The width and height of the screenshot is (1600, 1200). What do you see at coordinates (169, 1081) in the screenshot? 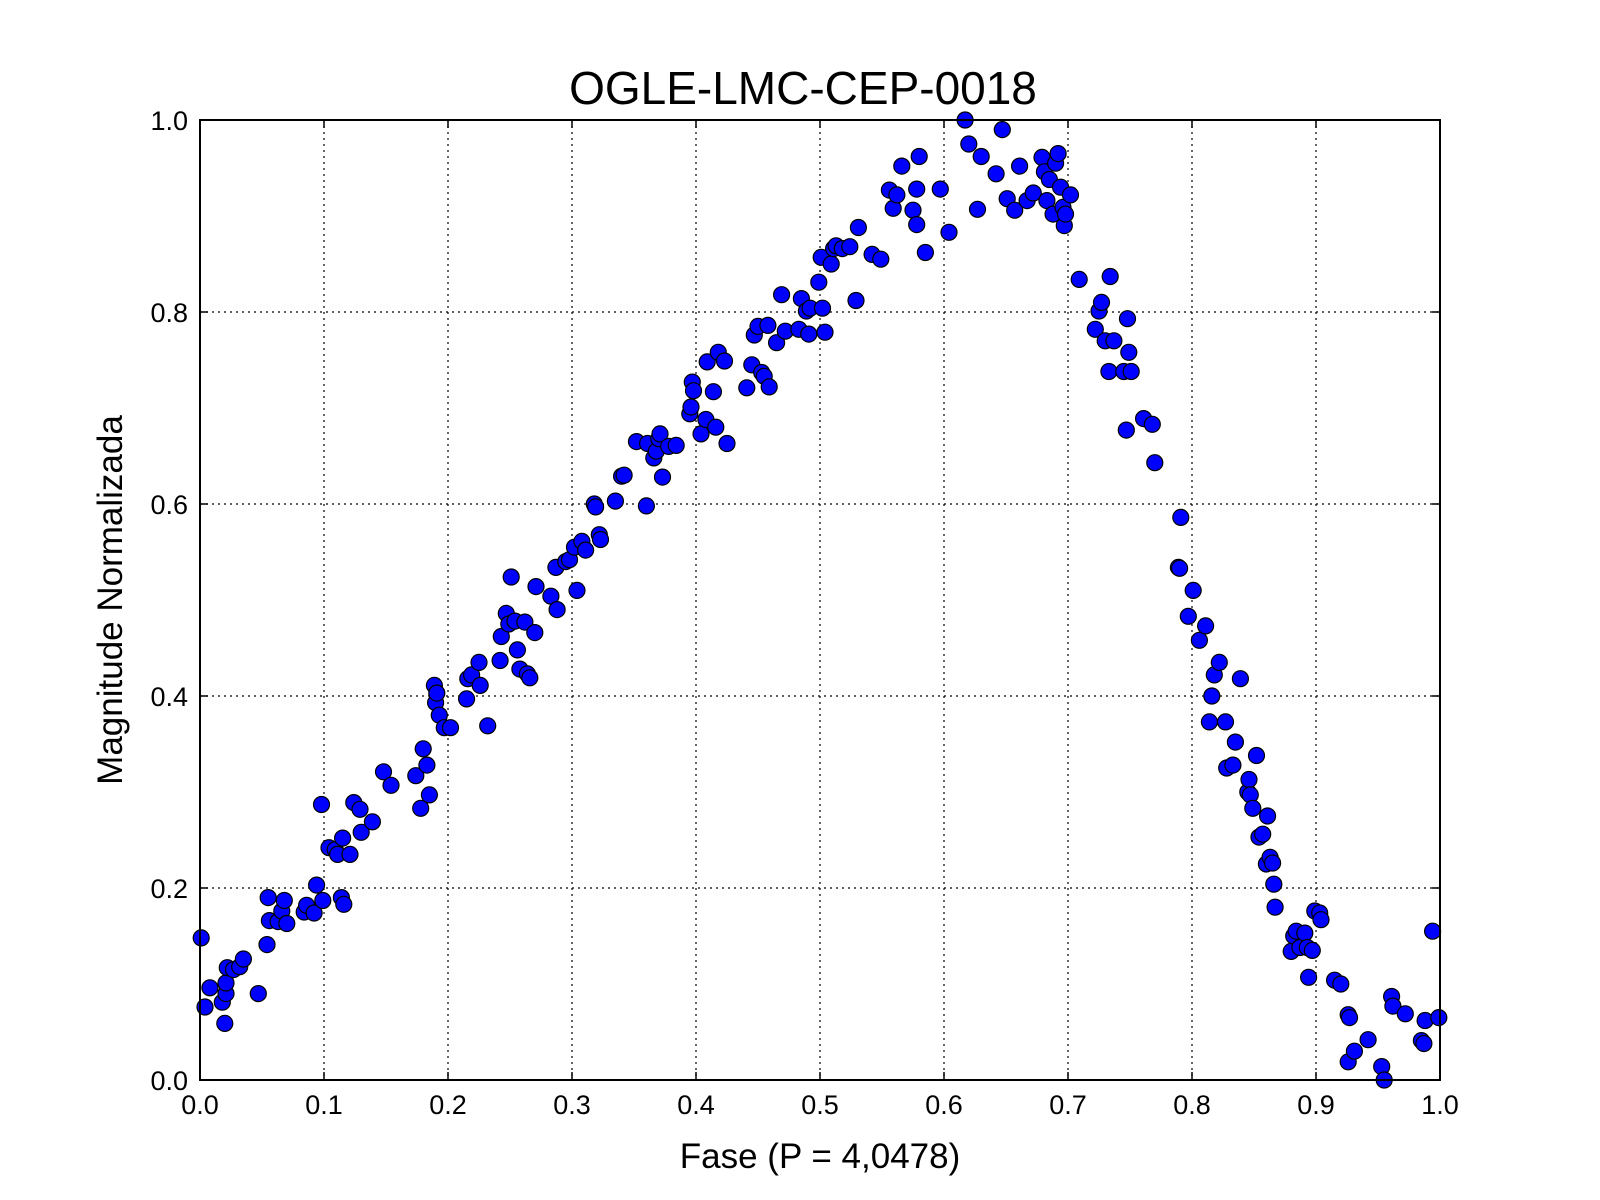
I see `y-tick-label: 0.0` at bounding box center [169, 1081].